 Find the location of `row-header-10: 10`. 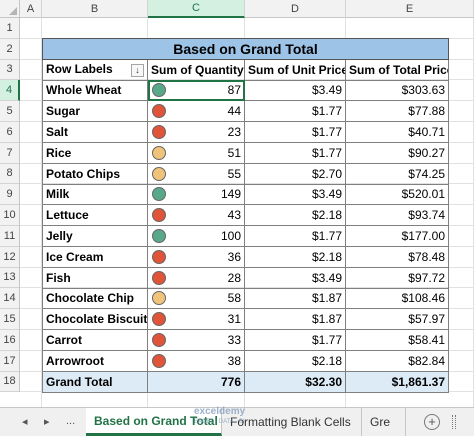

row-header-10: 10 is located at coordinates (10, 215).